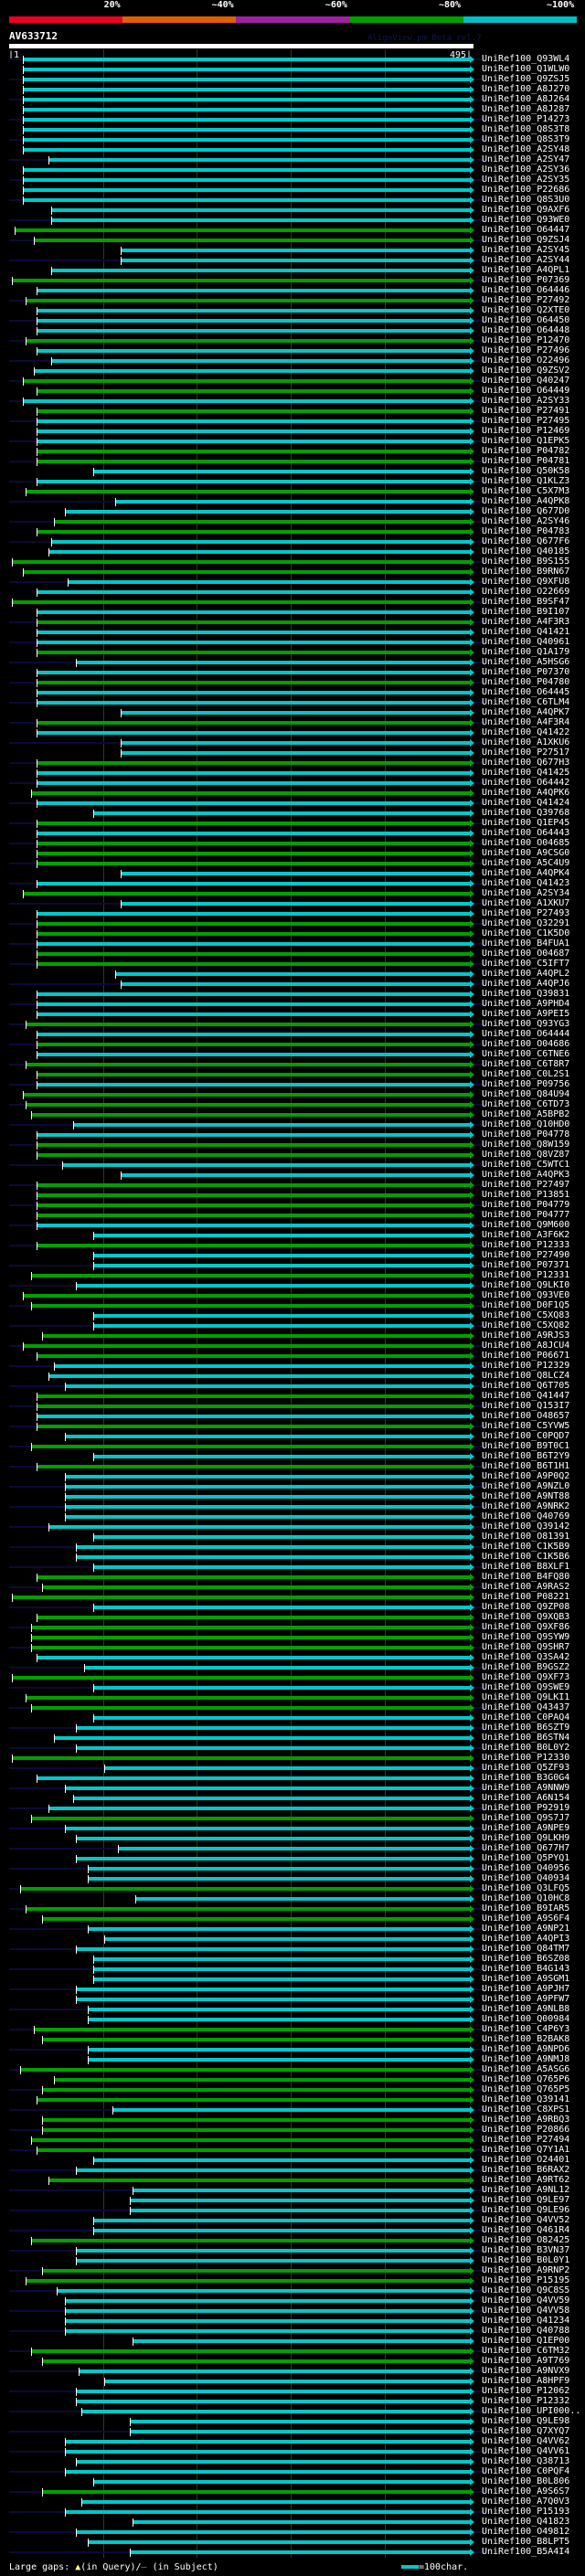 The width and height of the screenshot is (585, 2576). I want to click on subject-link: UniRef100_O04686, so click(526, 1044).